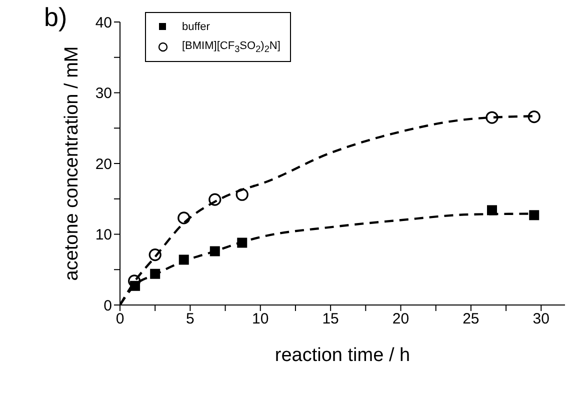  Describe the element at coordinates (72, 163) in the screenshot. I see `y-axis-title: acetone concentration / mM` at that location.